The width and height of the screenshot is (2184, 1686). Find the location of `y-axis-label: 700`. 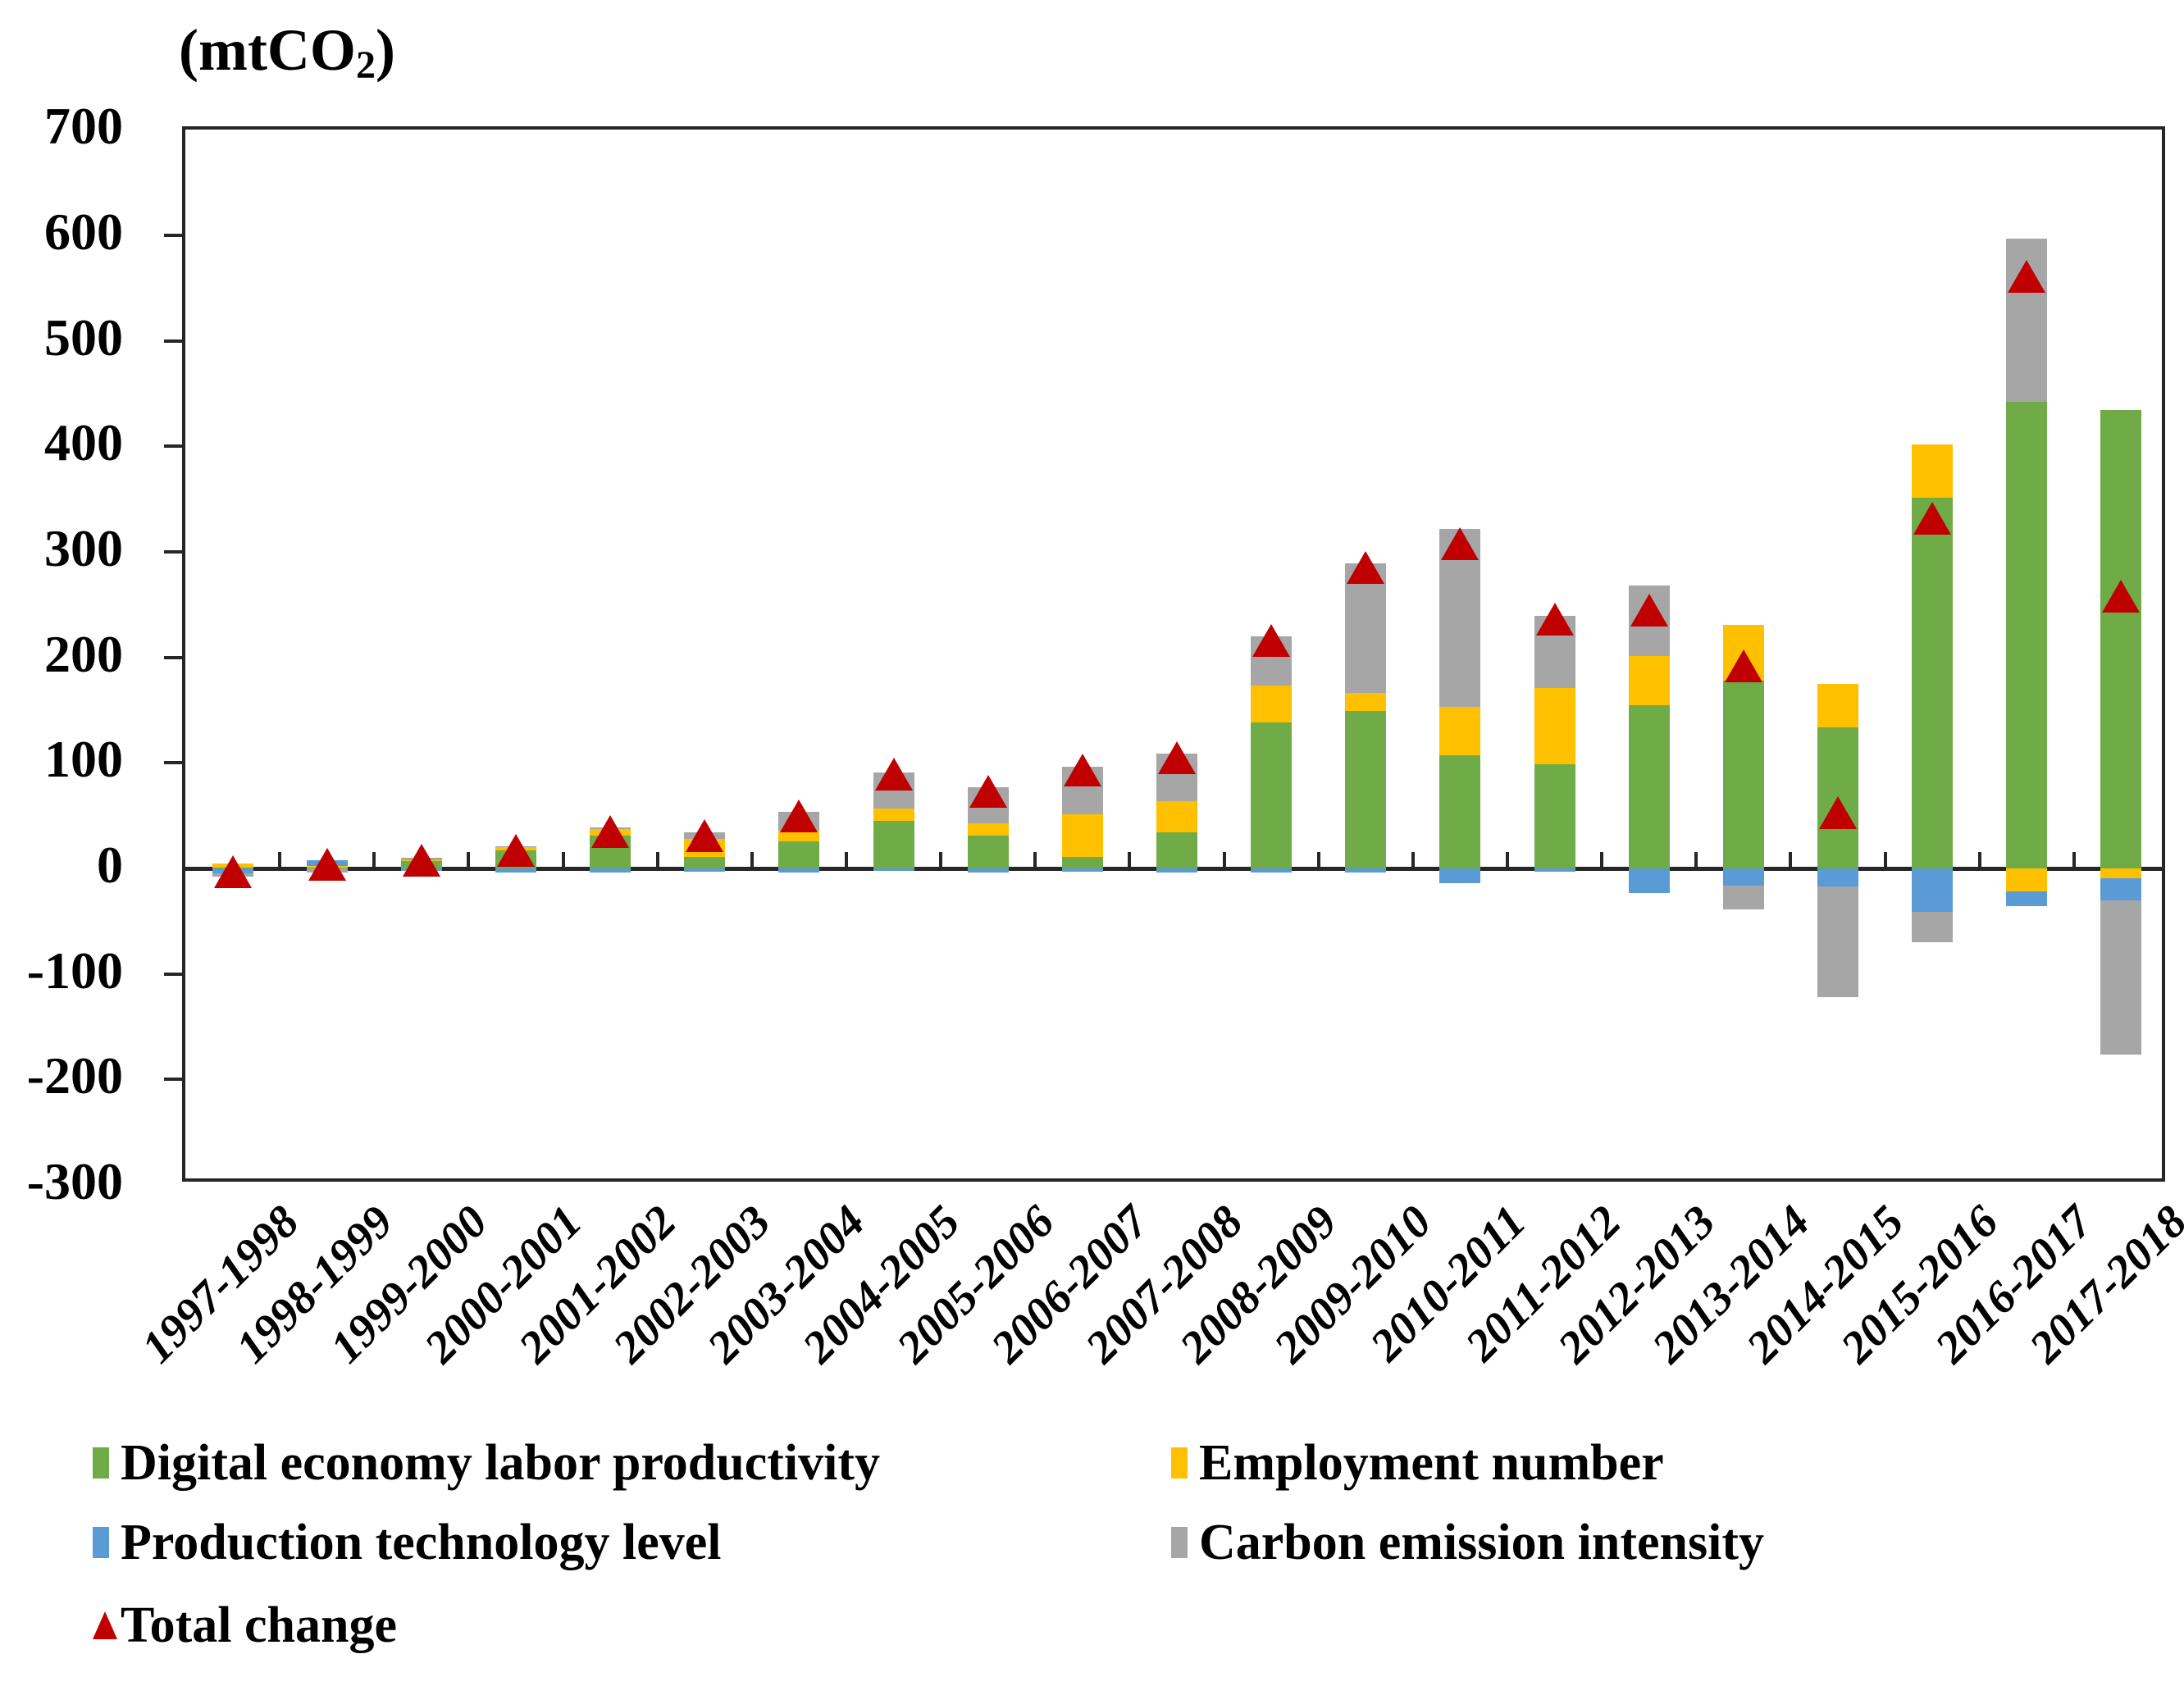

y-axis-label: 700 is located at coordinates (84, 126).